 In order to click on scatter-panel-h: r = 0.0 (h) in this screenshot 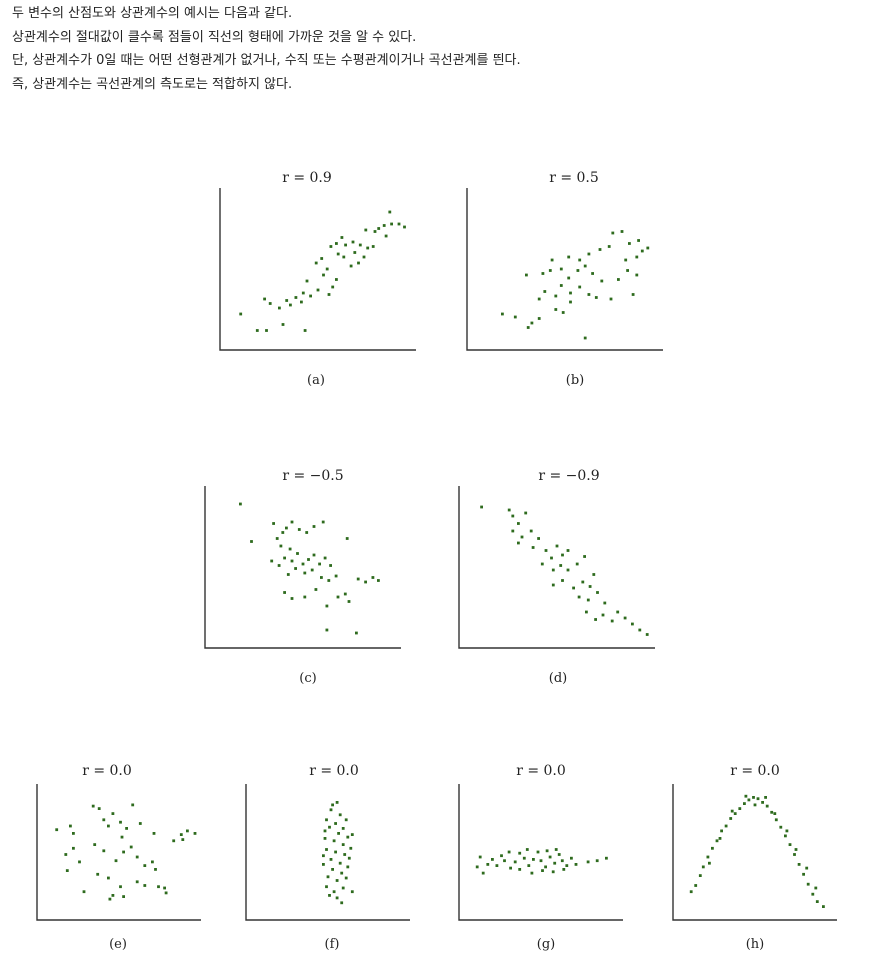, I will do `click(757, 856)`.